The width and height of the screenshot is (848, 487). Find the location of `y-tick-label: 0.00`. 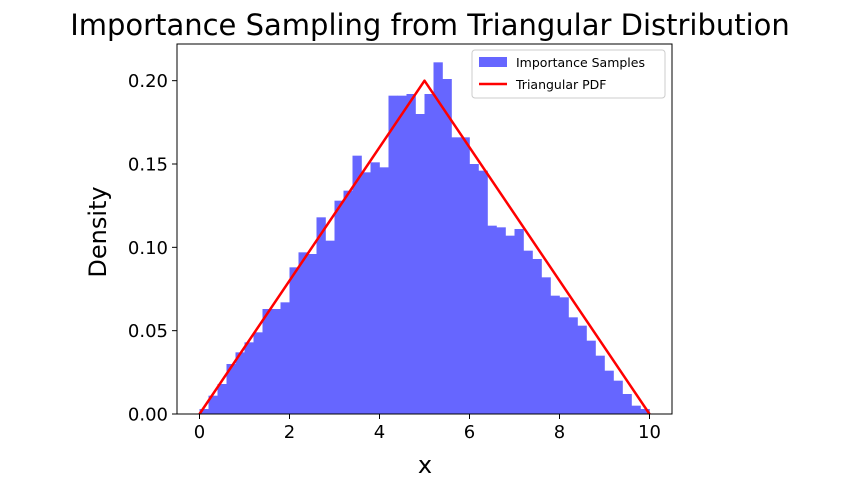

y-tick-label: 0.00 is located at coordinates (148, 415).